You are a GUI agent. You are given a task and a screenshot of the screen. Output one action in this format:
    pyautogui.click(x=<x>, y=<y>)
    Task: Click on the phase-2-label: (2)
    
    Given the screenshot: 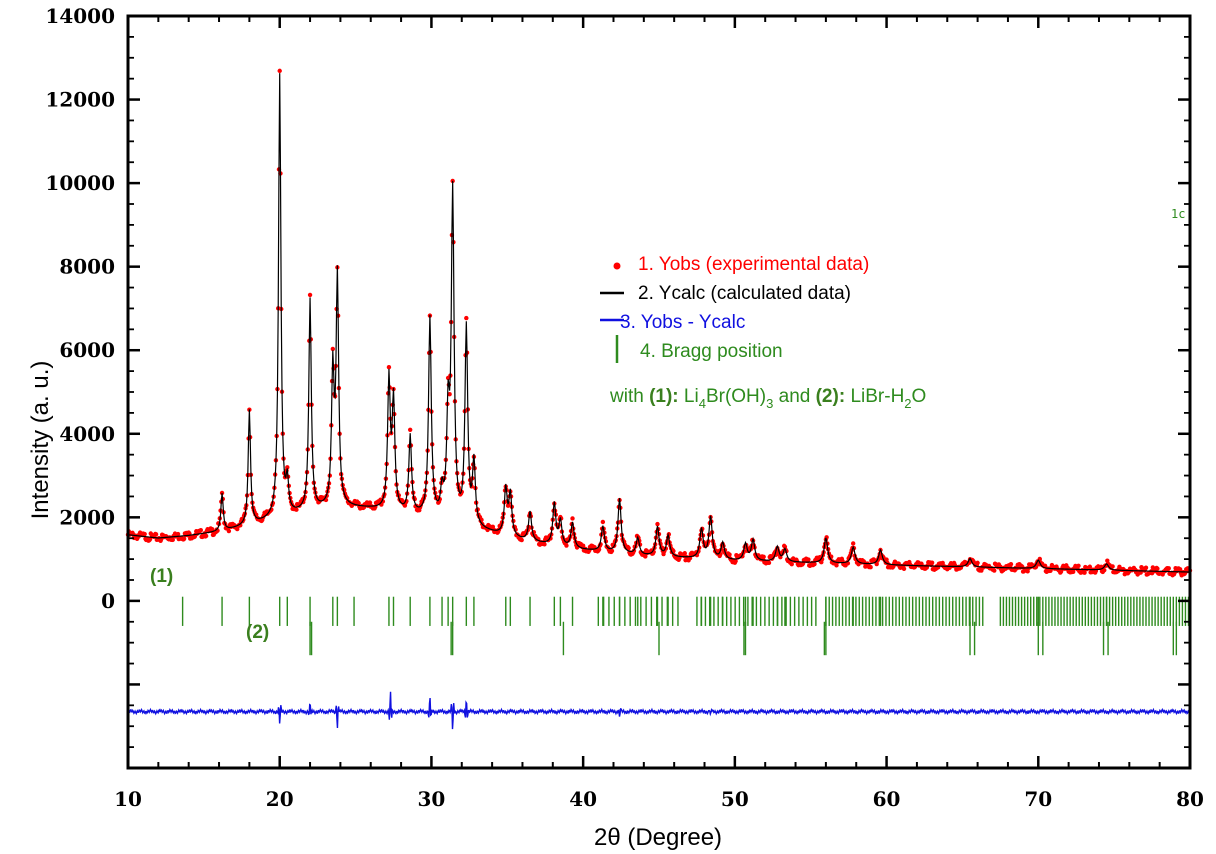 What is the action you would take?
    pyautogui.click(x=257, y=632)
    